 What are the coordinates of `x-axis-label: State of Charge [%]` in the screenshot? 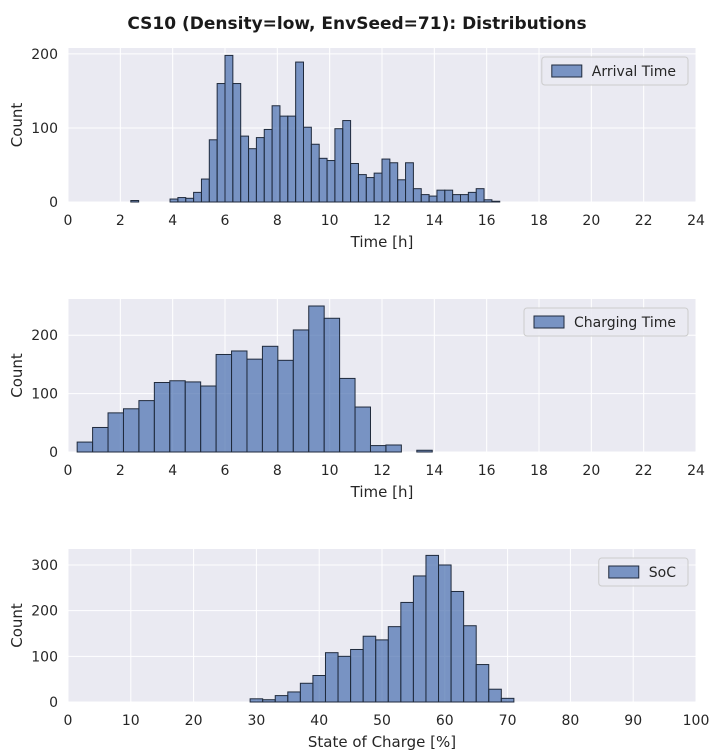 It's located at (382, 742).